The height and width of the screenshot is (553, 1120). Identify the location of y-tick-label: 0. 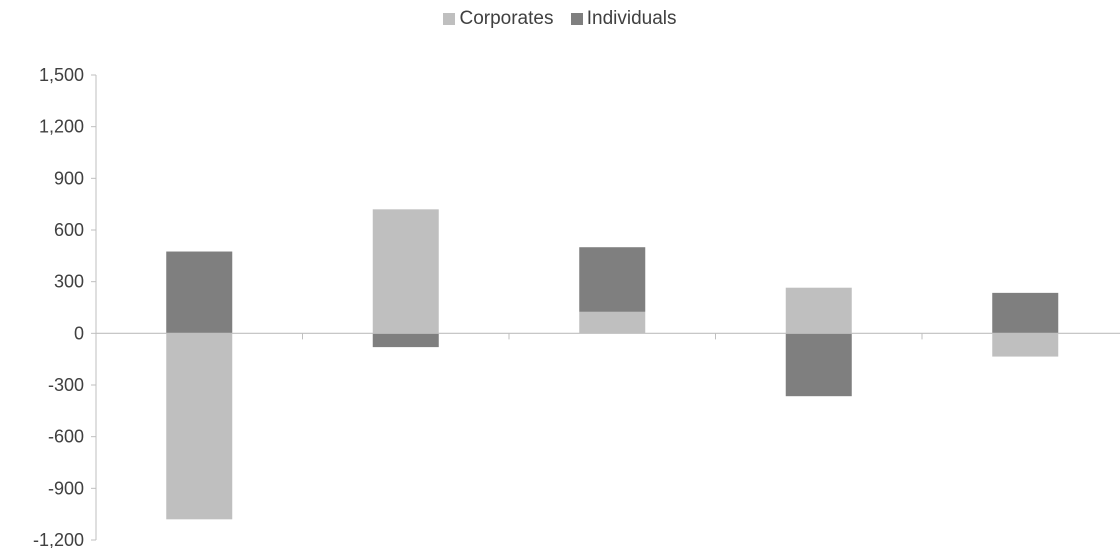
(79, 333).